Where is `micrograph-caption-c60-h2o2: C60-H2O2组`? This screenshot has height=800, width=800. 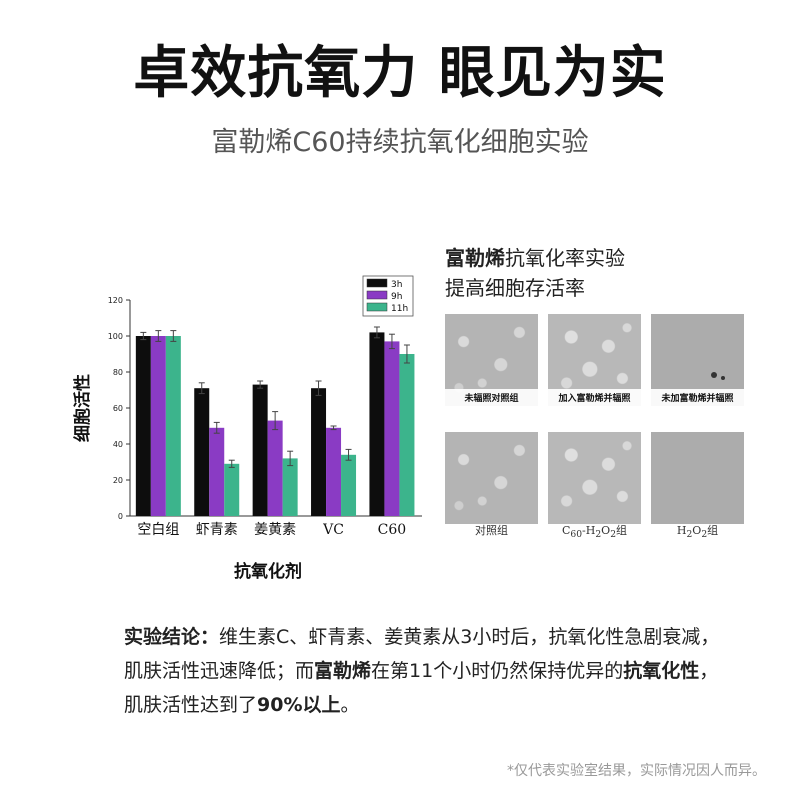 micrograph-caption-c60-h2o2: C60-H2O2组 is located at coordinates (594, 531).